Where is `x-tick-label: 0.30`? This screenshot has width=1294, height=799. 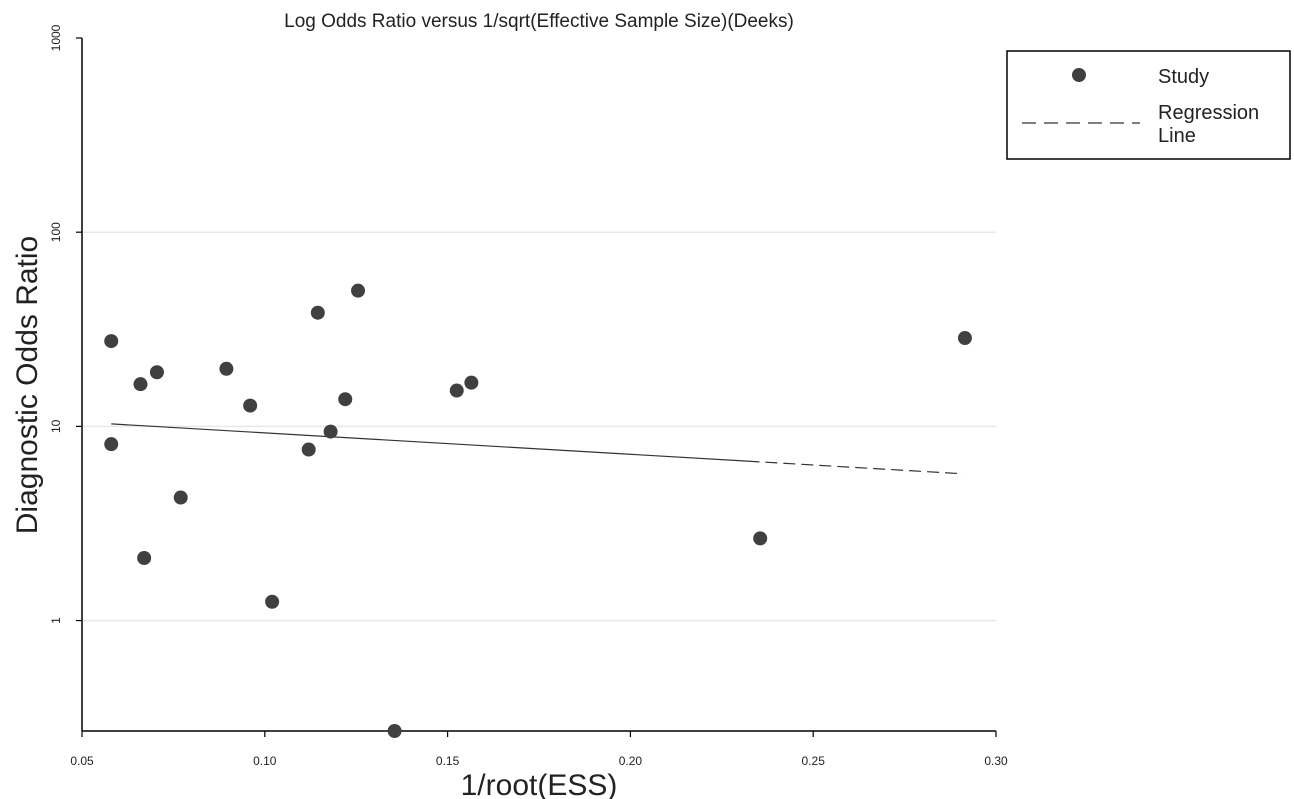
x-tick-label: 0.30 is located at coordinates (996, 761).